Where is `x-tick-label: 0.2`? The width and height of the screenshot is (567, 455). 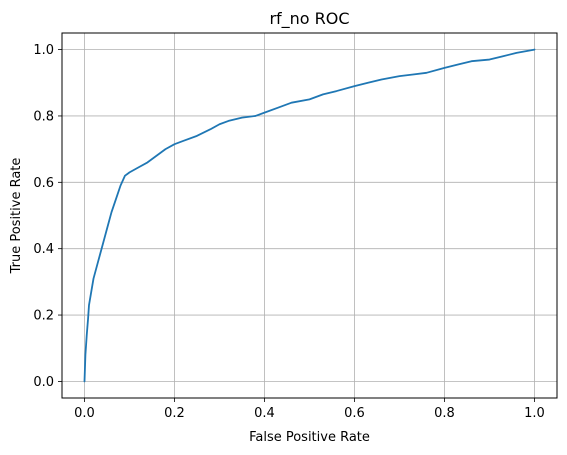 x-tick-label: 0.2 is located at coordinates (174, 413).